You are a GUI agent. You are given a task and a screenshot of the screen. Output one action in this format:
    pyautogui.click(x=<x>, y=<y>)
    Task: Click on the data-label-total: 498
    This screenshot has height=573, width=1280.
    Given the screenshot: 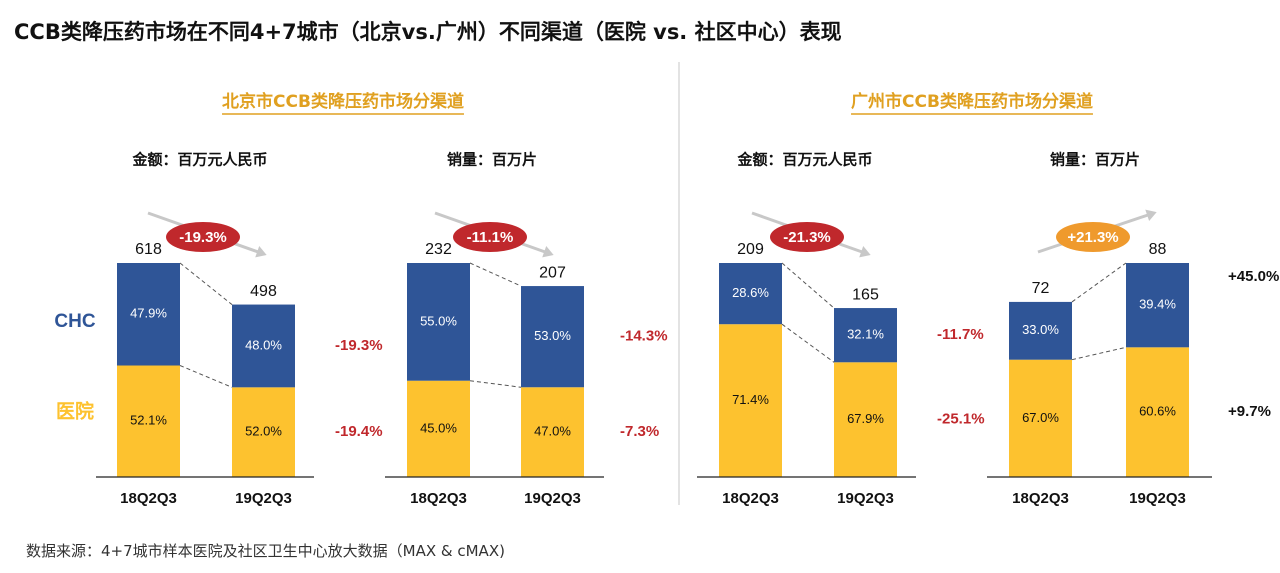 What is the action you would take?
    pyautogui.click(x=263, y=291)
    